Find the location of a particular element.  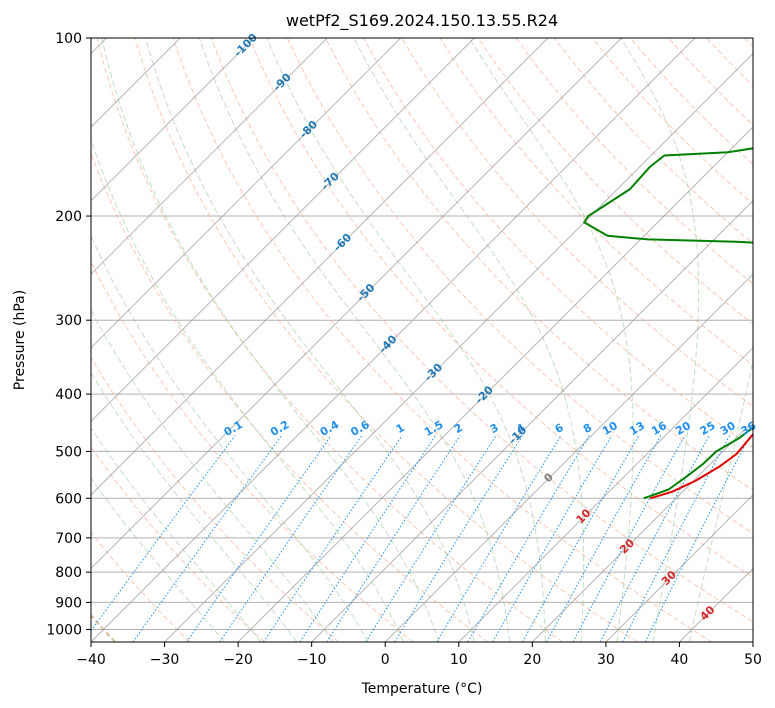

y-tick-label: 200 is located at coordinates (68, 217).